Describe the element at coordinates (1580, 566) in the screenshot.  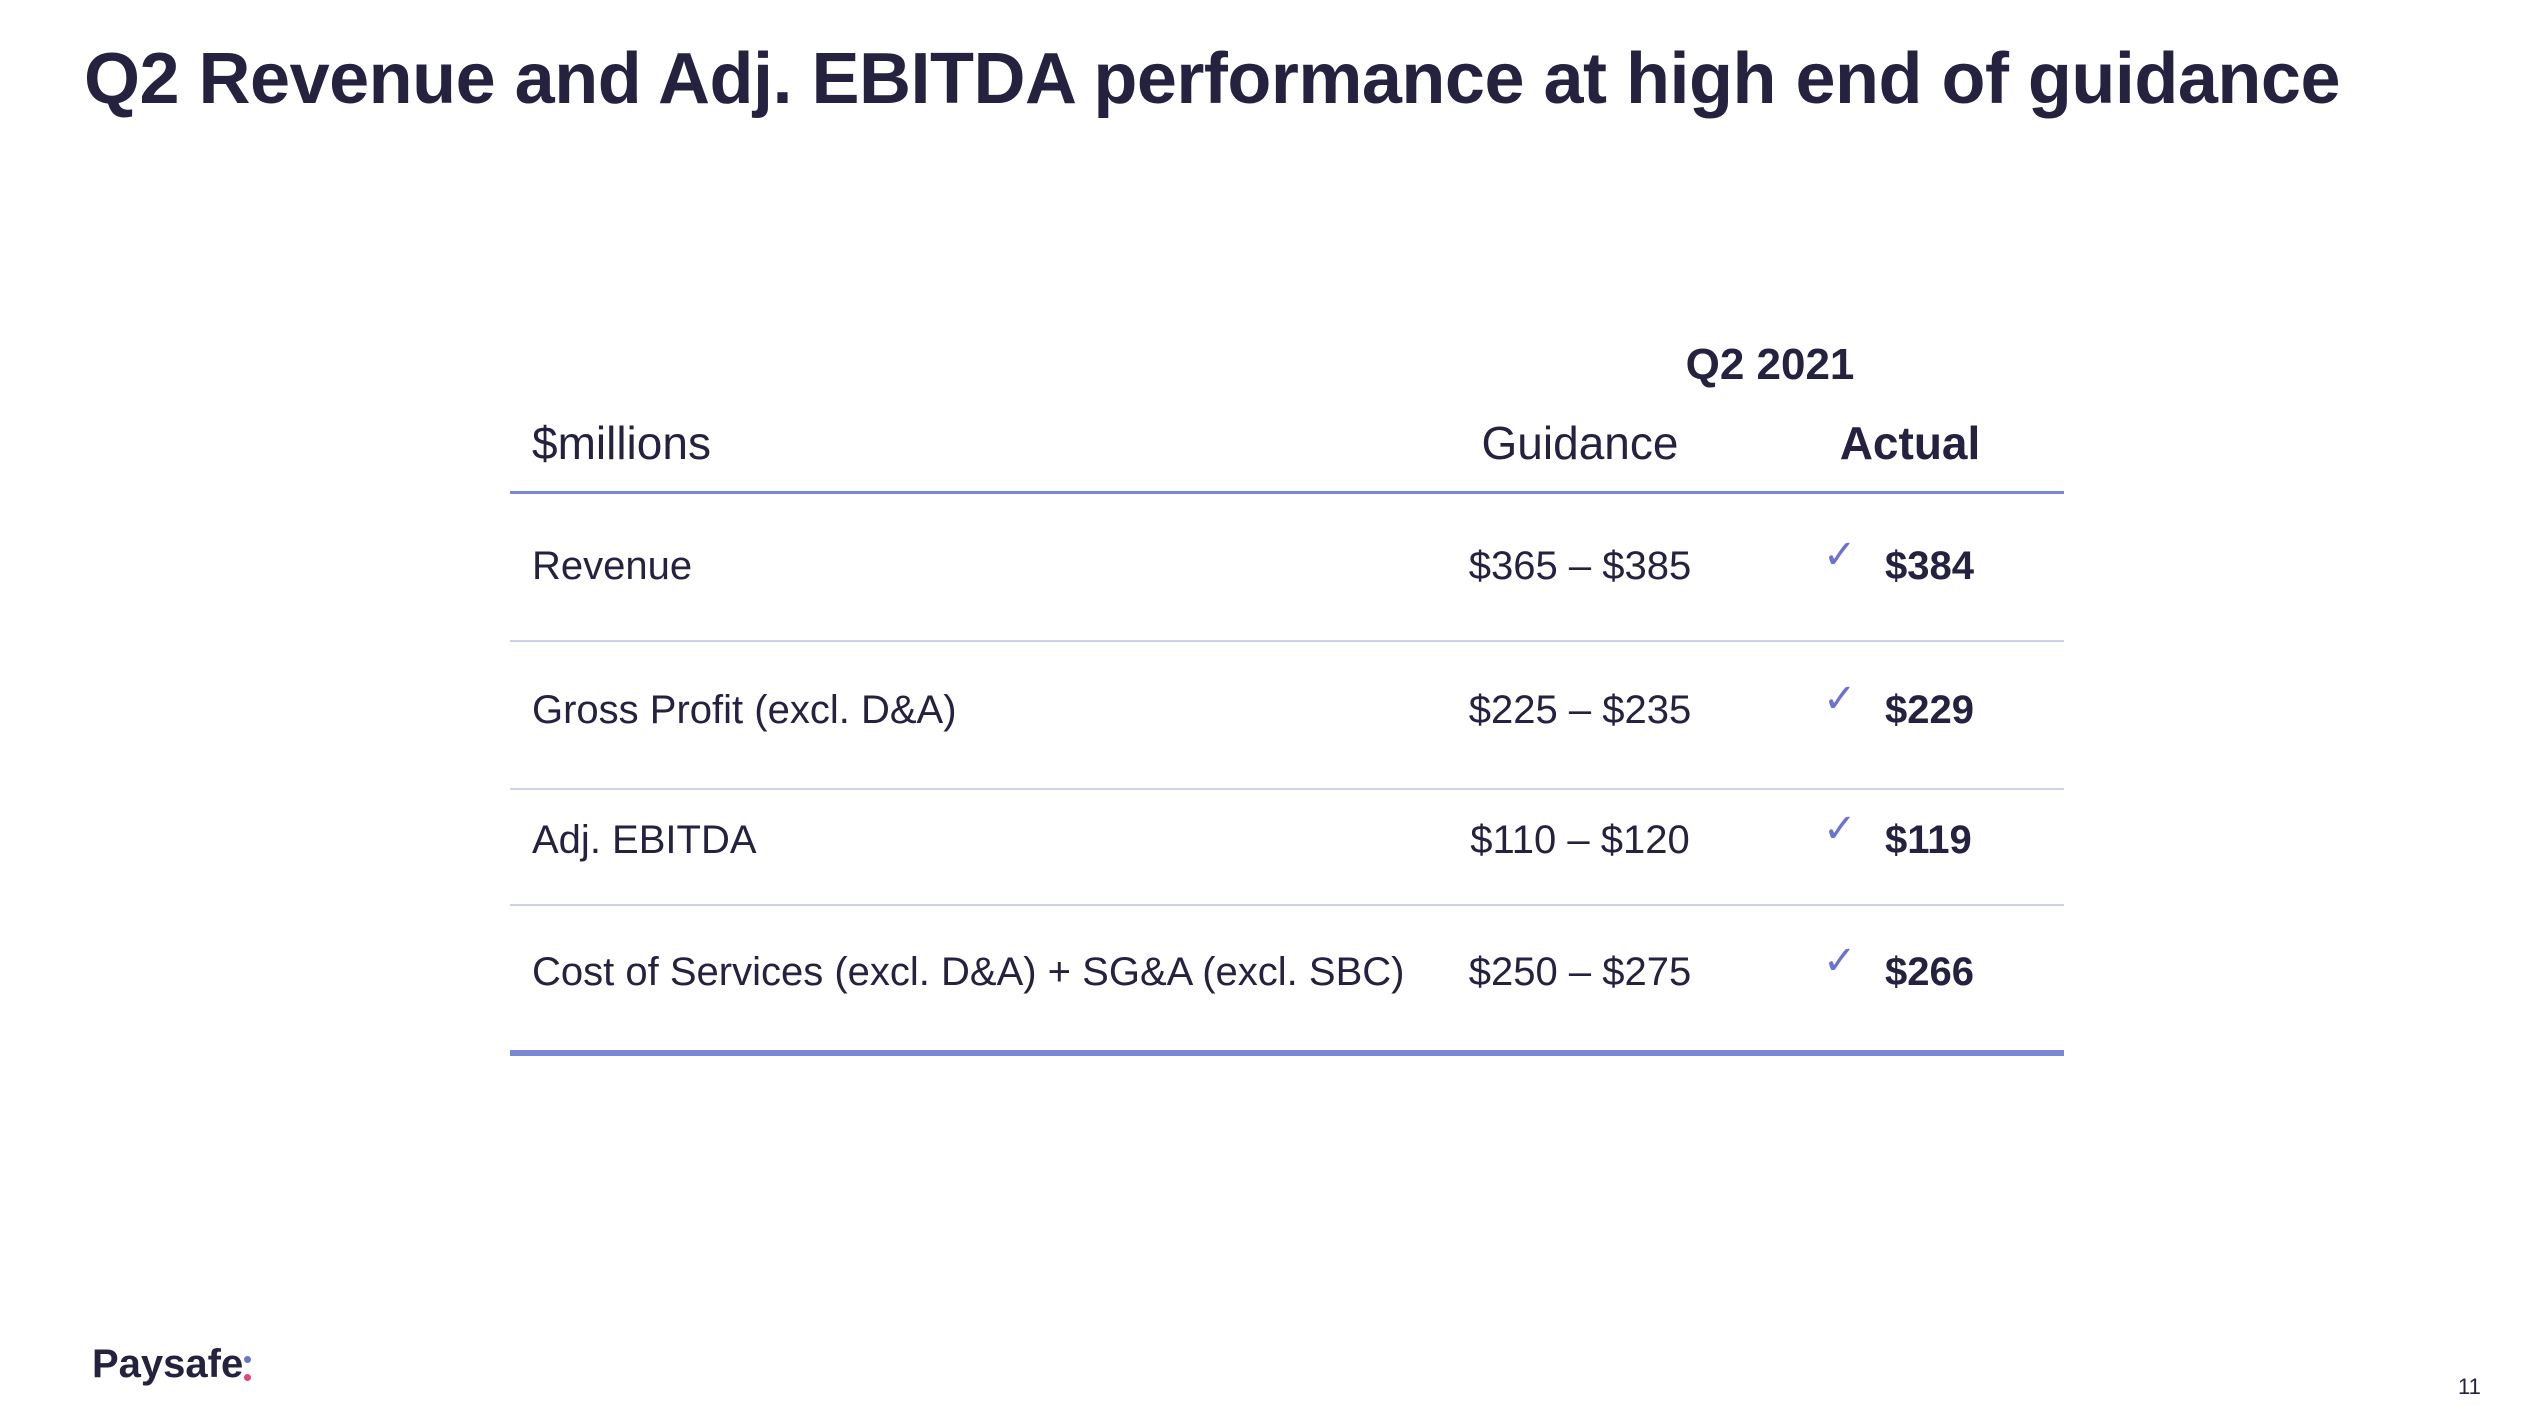
I see `row-guidance: $365 – $385` at that location.